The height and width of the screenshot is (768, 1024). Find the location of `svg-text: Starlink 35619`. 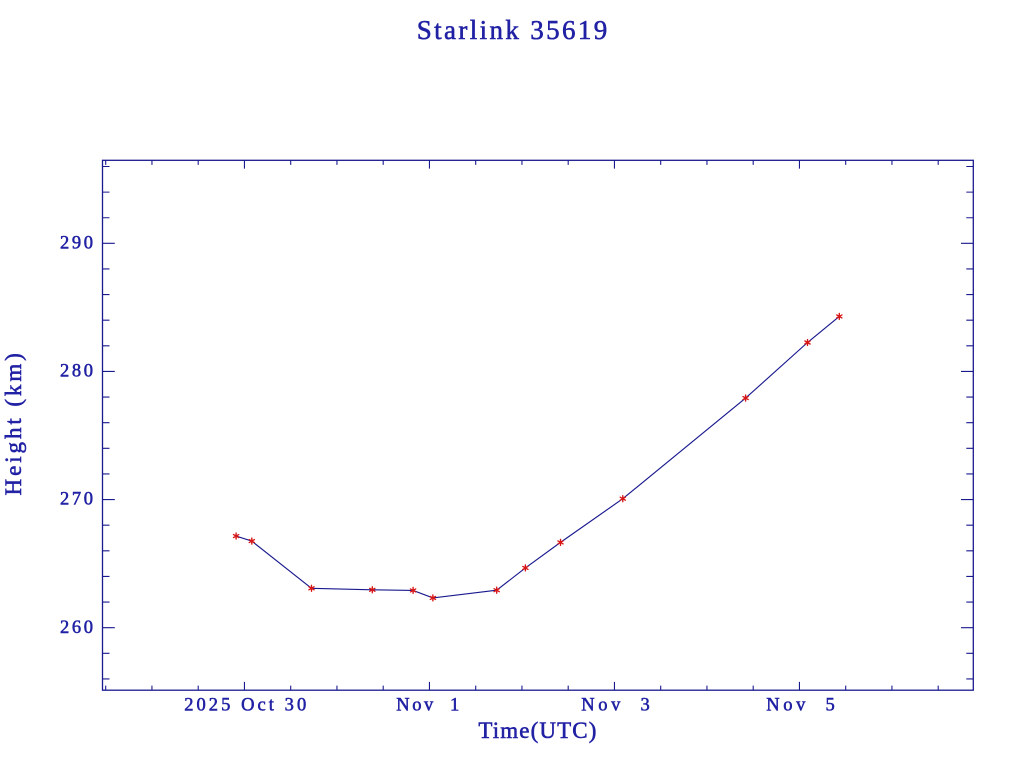

svg-text: Starlink 35619 is located at coordinates (512, 30).